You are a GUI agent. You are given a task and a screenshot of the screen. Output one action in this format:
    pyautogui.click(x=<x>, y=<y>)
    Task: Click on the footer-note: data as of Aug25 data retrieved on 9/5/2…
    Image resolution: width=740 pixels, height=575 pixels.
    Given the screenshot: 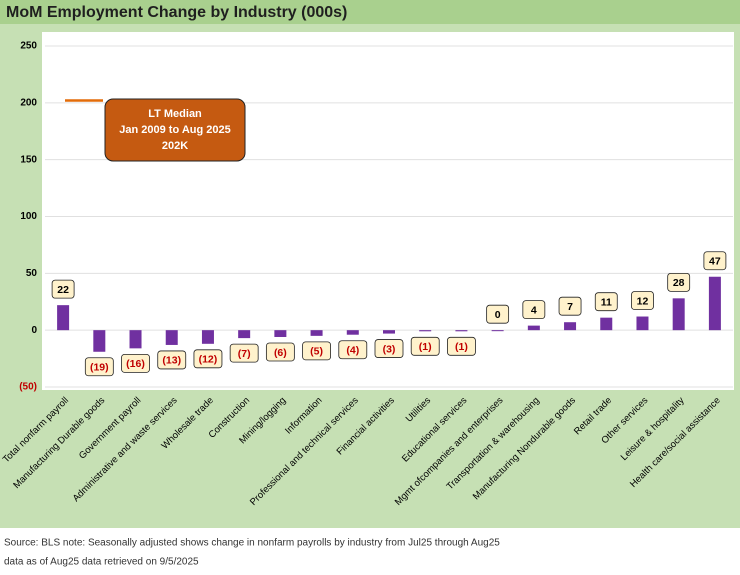 What is the action you would take?
    pyautogui.click(x=101, y=562)
    